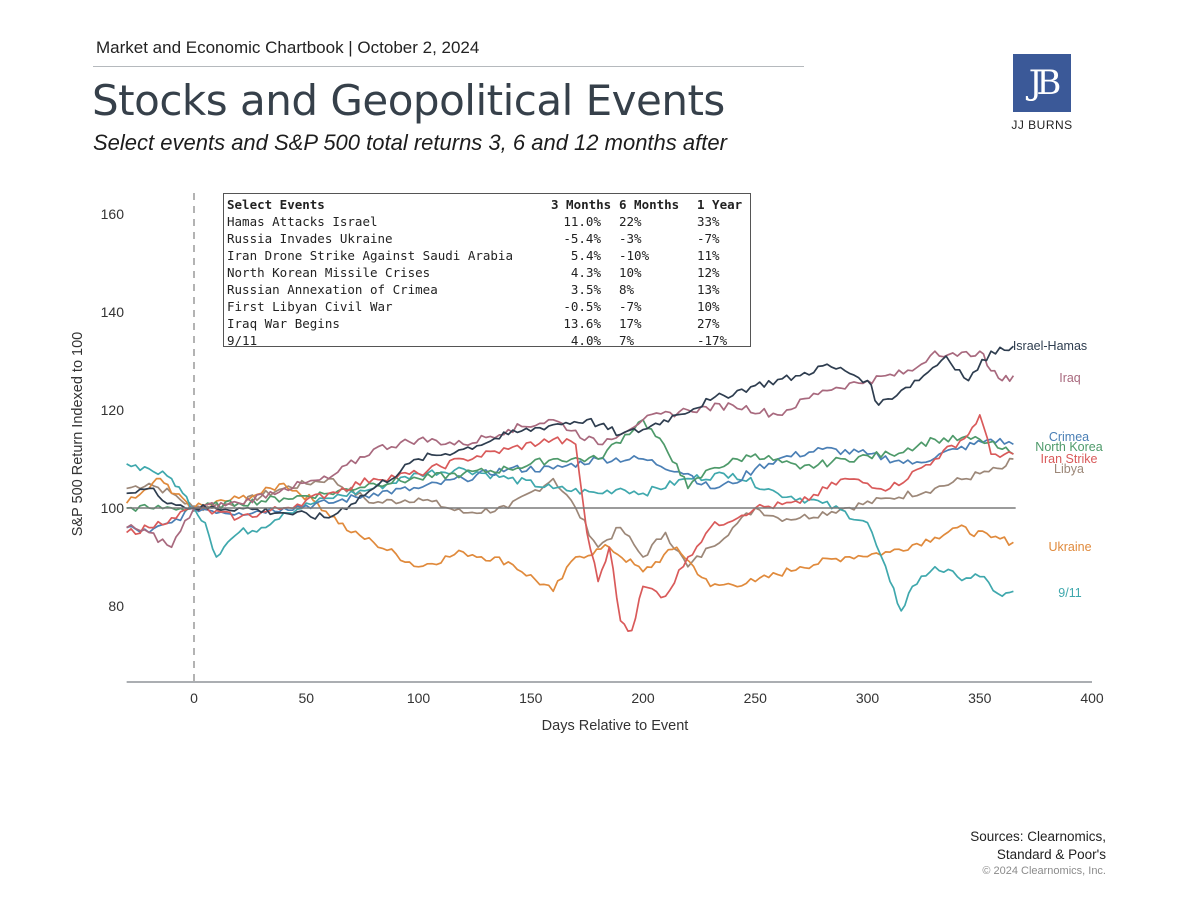 The width and height of the screenshot is (1200, 900). Describe the element at coordinates (708, 323) in the screenshot. I see `return-1-year: 27%` at that location.